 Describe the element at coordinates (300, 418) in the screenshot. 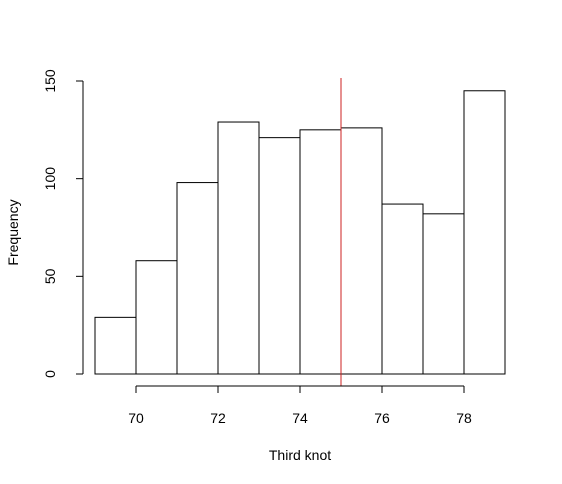

I see `x-tick-label-2: 74` at that location.